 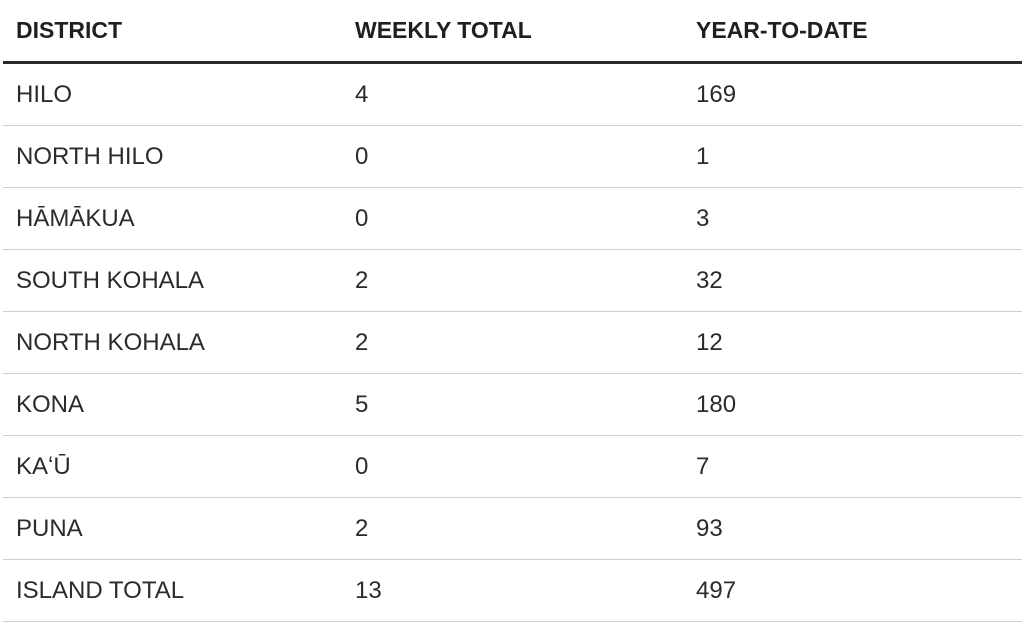 I want to click on header-weekly-total: WEEKLY TOTAL, so click(x=443, y=30).